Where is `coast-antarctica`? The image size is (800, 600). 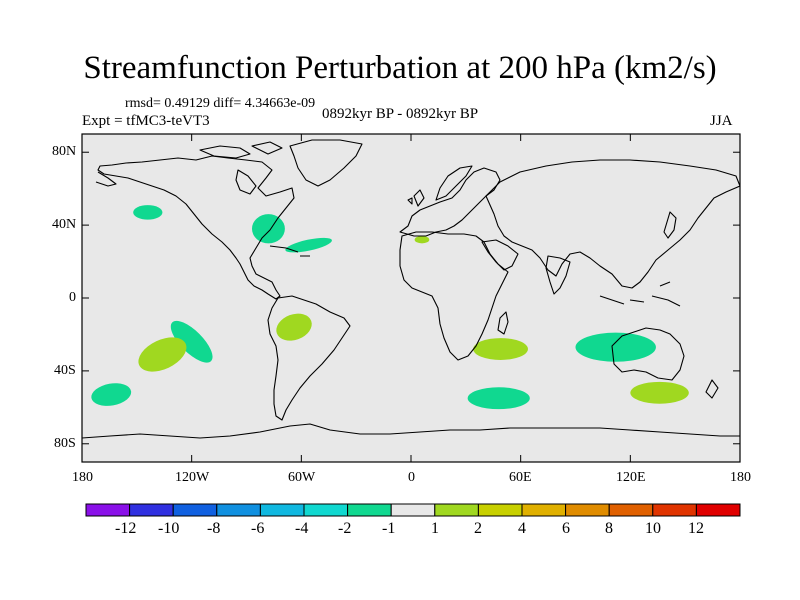 coast-antarctica is located at coordinates (411, 431).